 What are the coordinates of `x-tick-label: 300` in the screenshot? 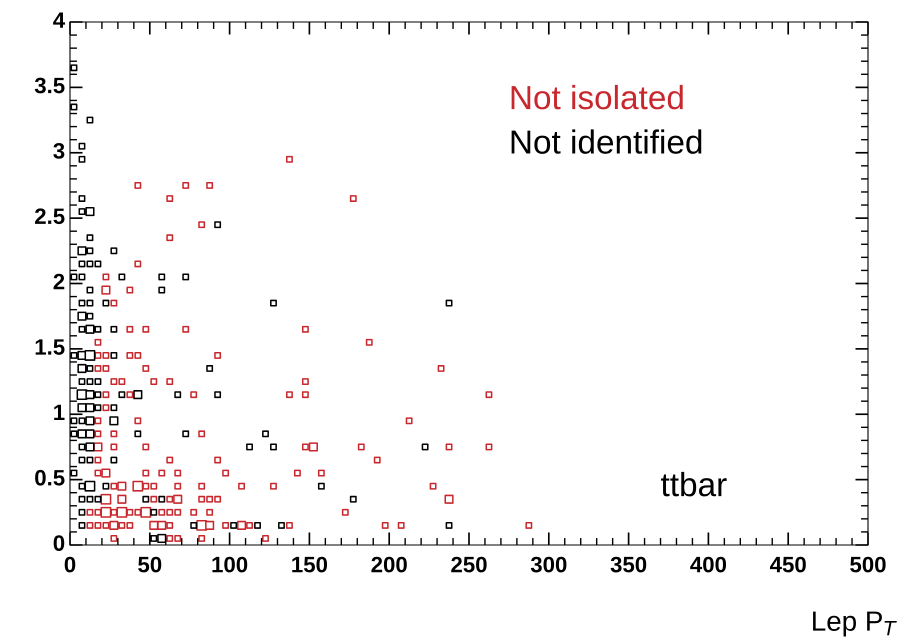 It's located at (548, 564).